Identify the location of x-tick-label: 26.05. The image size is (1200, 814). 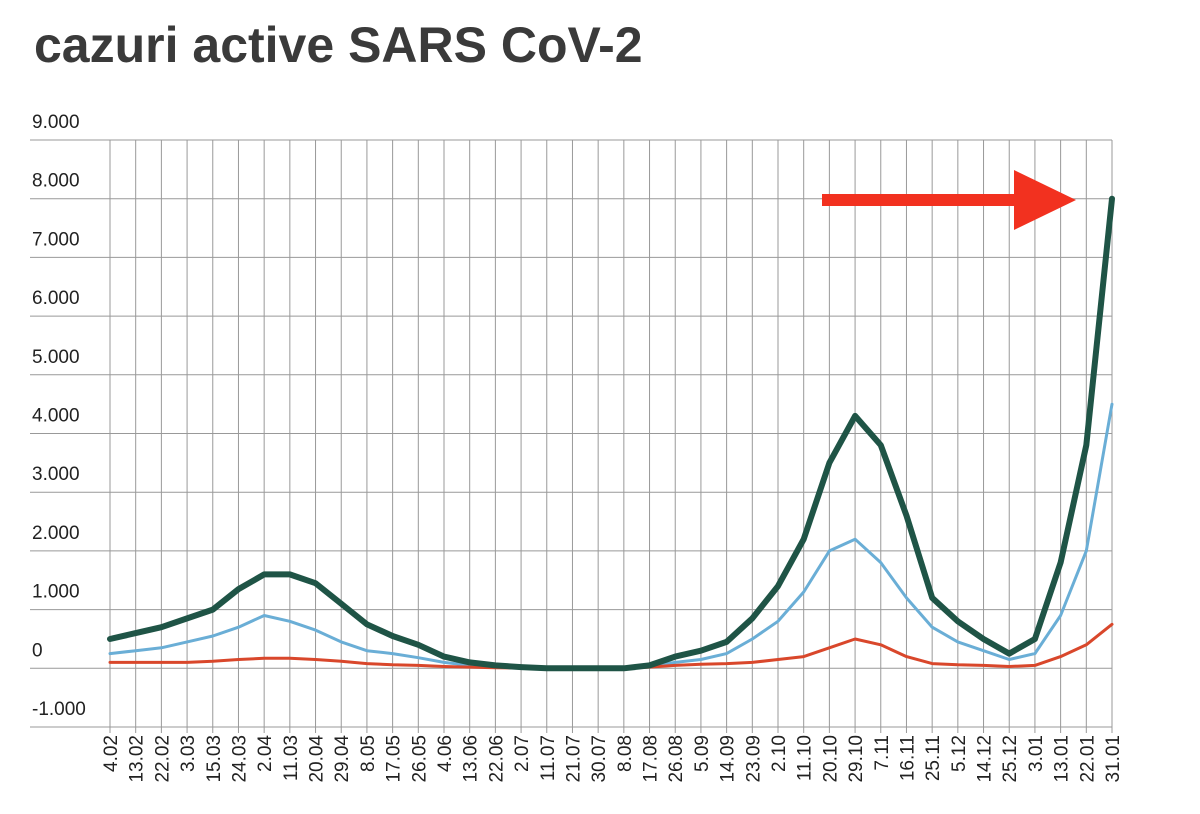
(419, 759).